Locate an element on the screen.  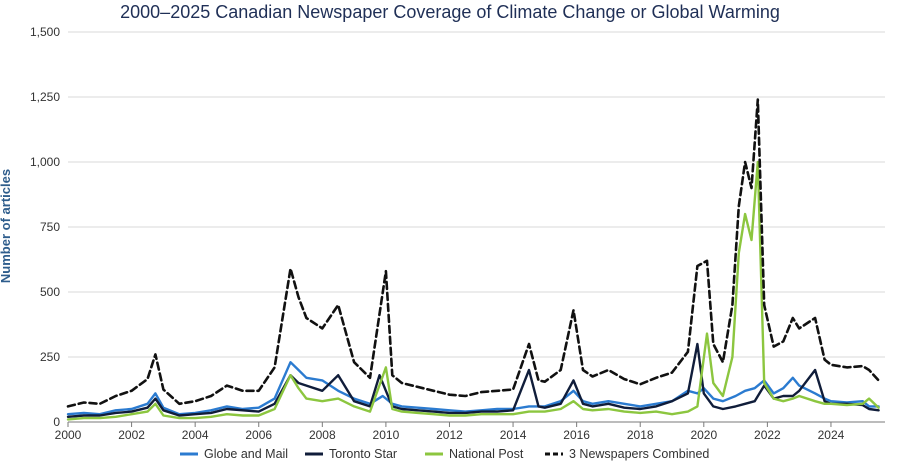
legend-entry: Toronto Star is located at coordinates (363, 454).